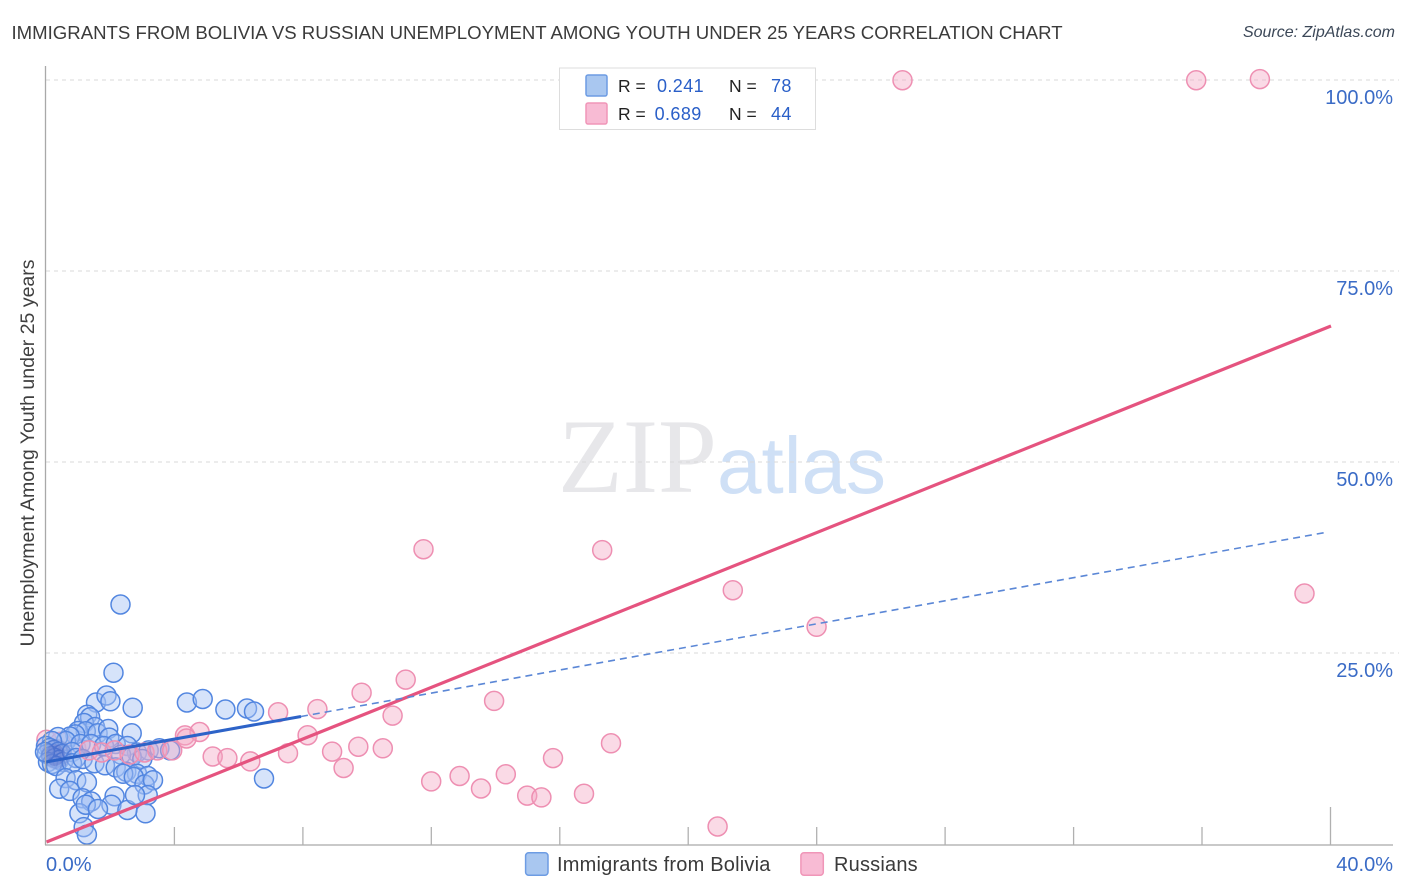 This screenshot has height=892, width=1406. I want to click on svg-text: 50.0%, so click(1364, 480).